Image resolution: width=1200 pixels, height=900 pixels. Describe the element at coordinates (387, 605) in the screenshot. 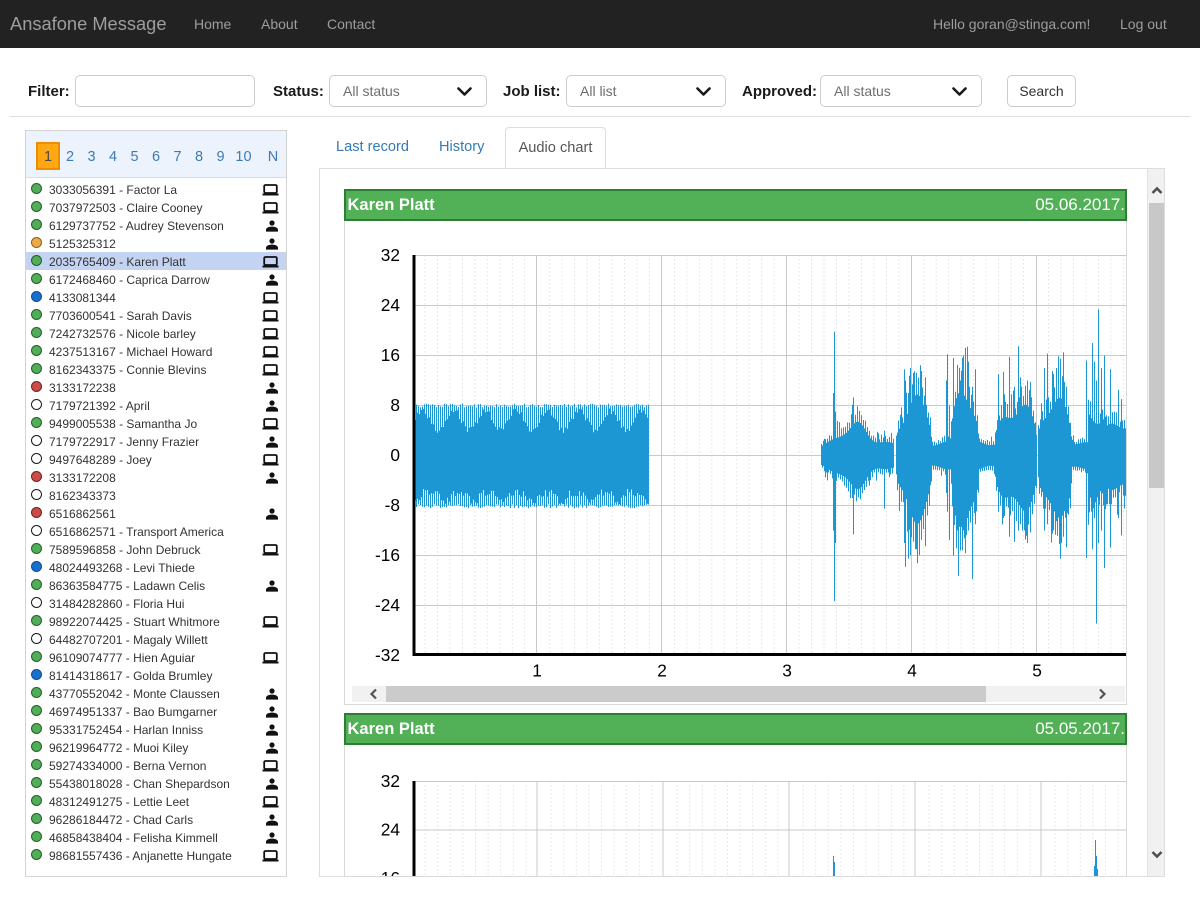

I see `svg-text: -24` at that location.